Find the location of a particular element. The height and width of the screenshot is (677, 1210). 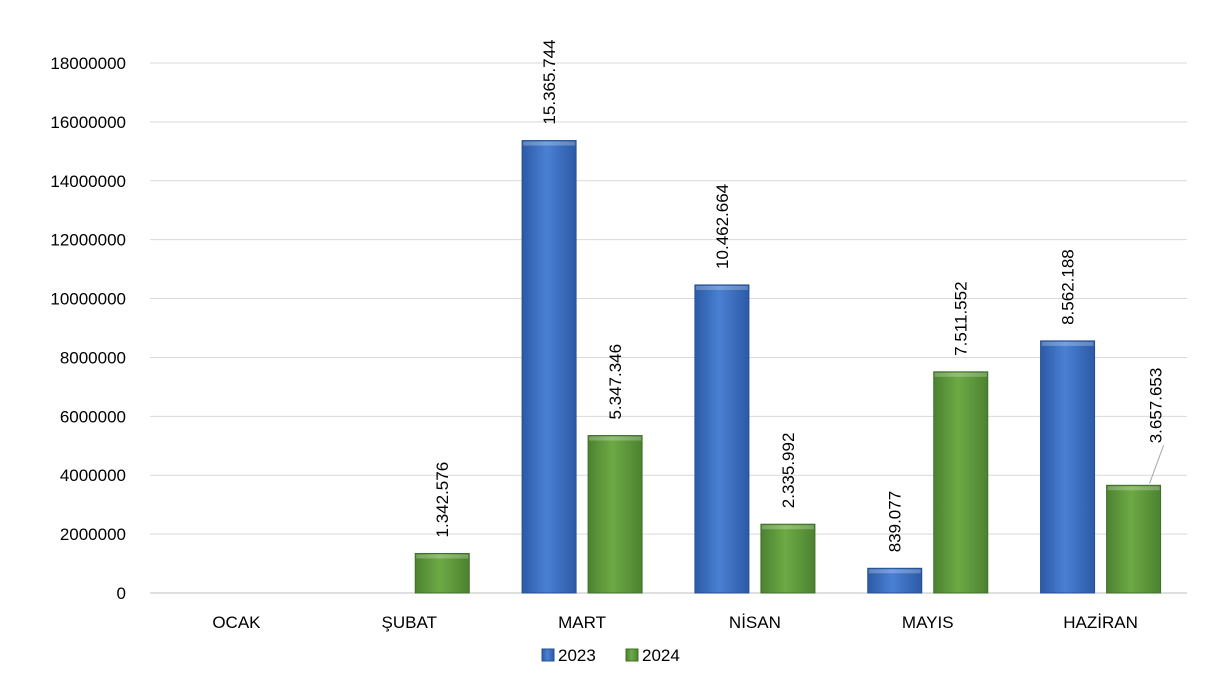

y-tick-label: 4000000 is located at coordinates (93, 475).